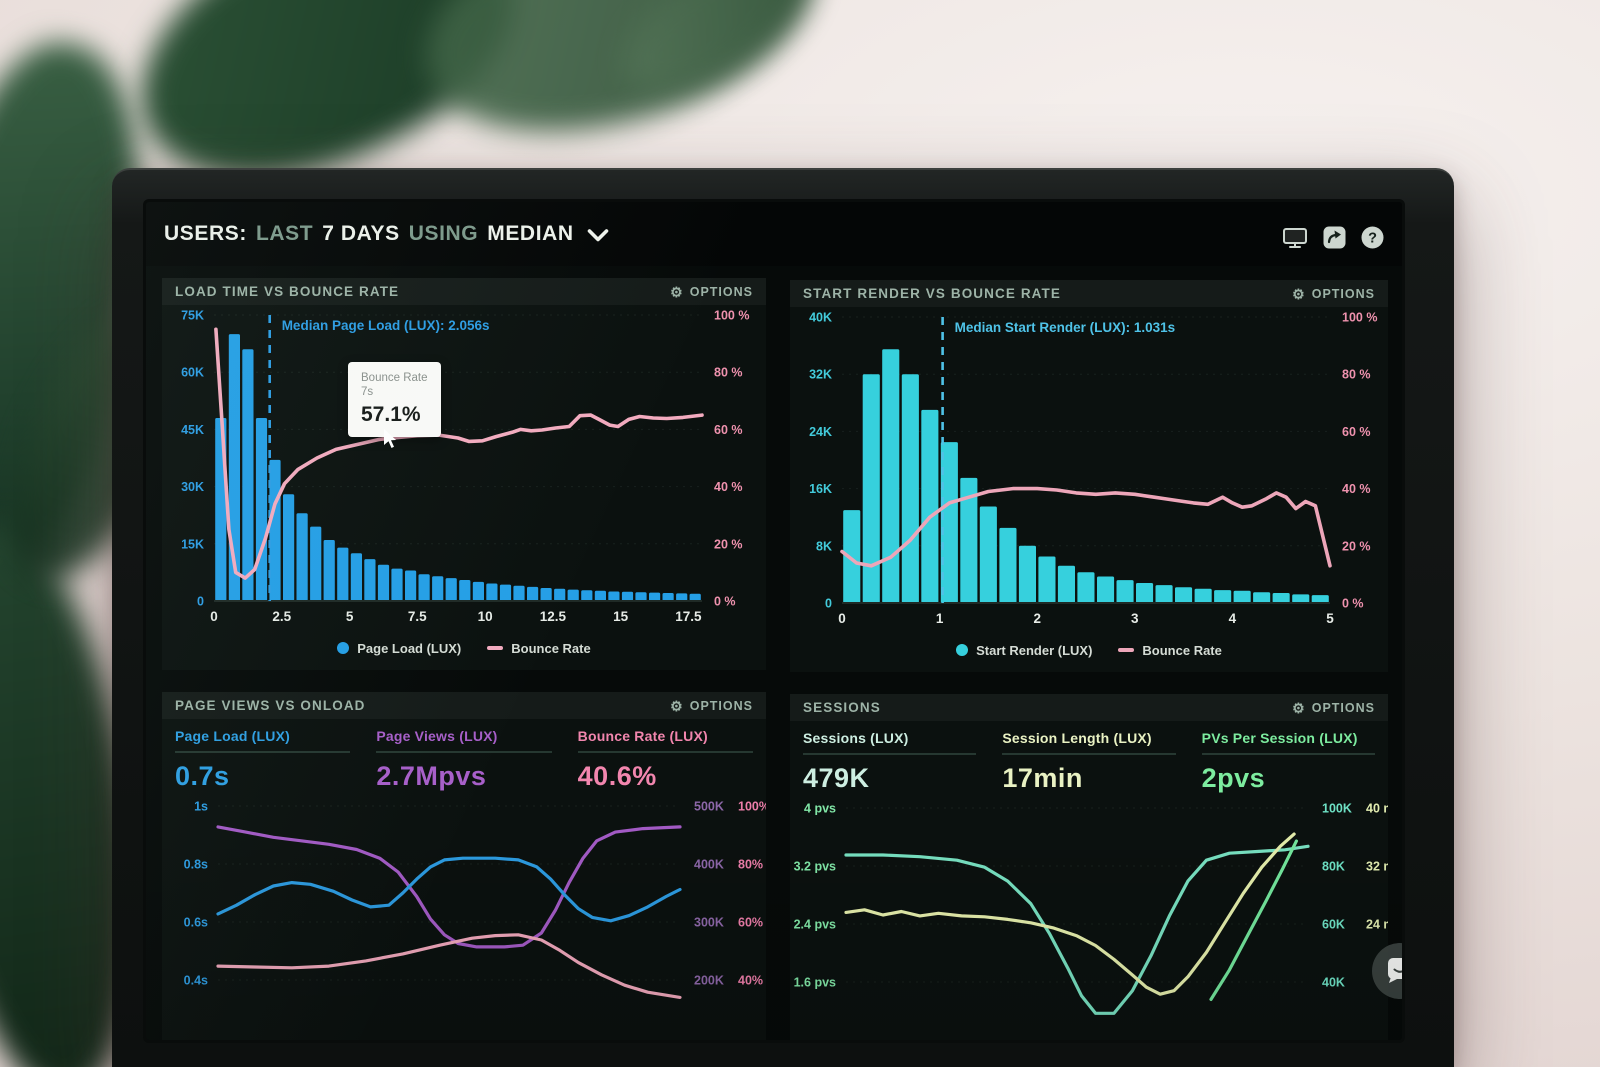  Describe the element at coordinates (1334, 237) in the screenshot. I see `share-icon` at that location.